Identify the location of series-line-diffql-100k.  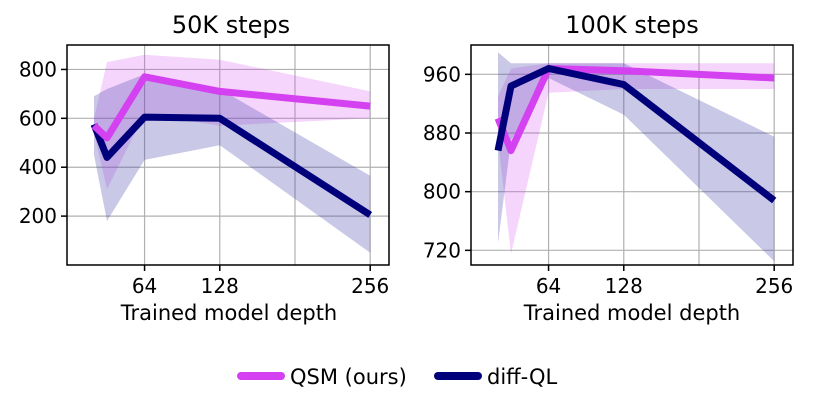
(635, 134).